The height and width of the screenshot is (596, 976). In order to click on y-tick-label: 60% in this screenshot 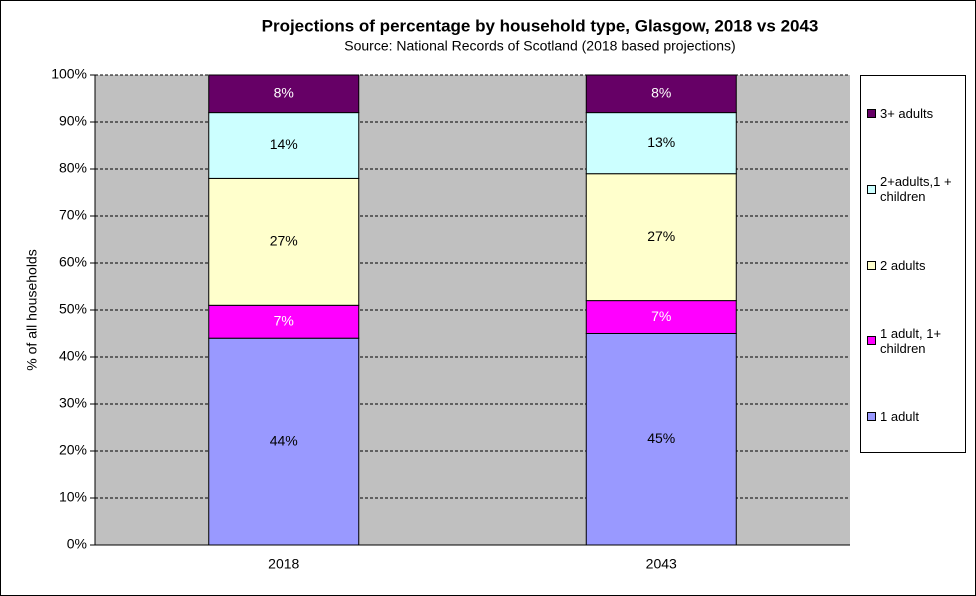, I will do `click(73, 262)`.